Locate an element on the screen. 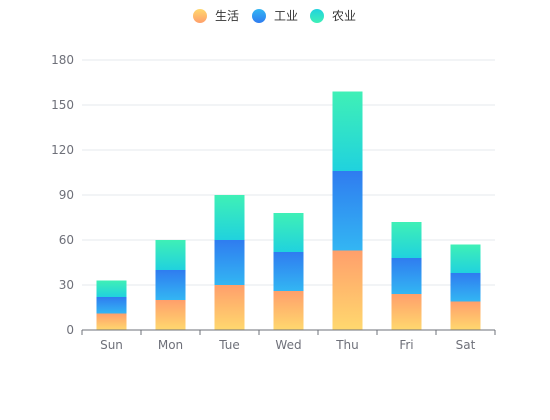 This screenshot has height=420, width=550. x-tick-label-4: Thu is located at coordinates (347, 345).